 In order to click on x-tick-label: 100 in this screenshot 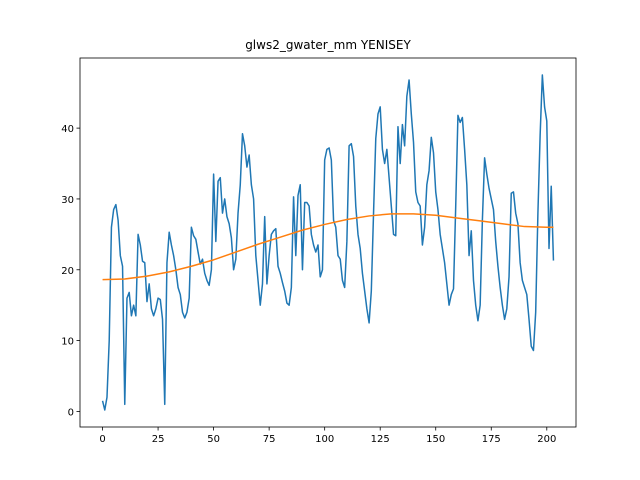, I will do `click(324, 439)`.